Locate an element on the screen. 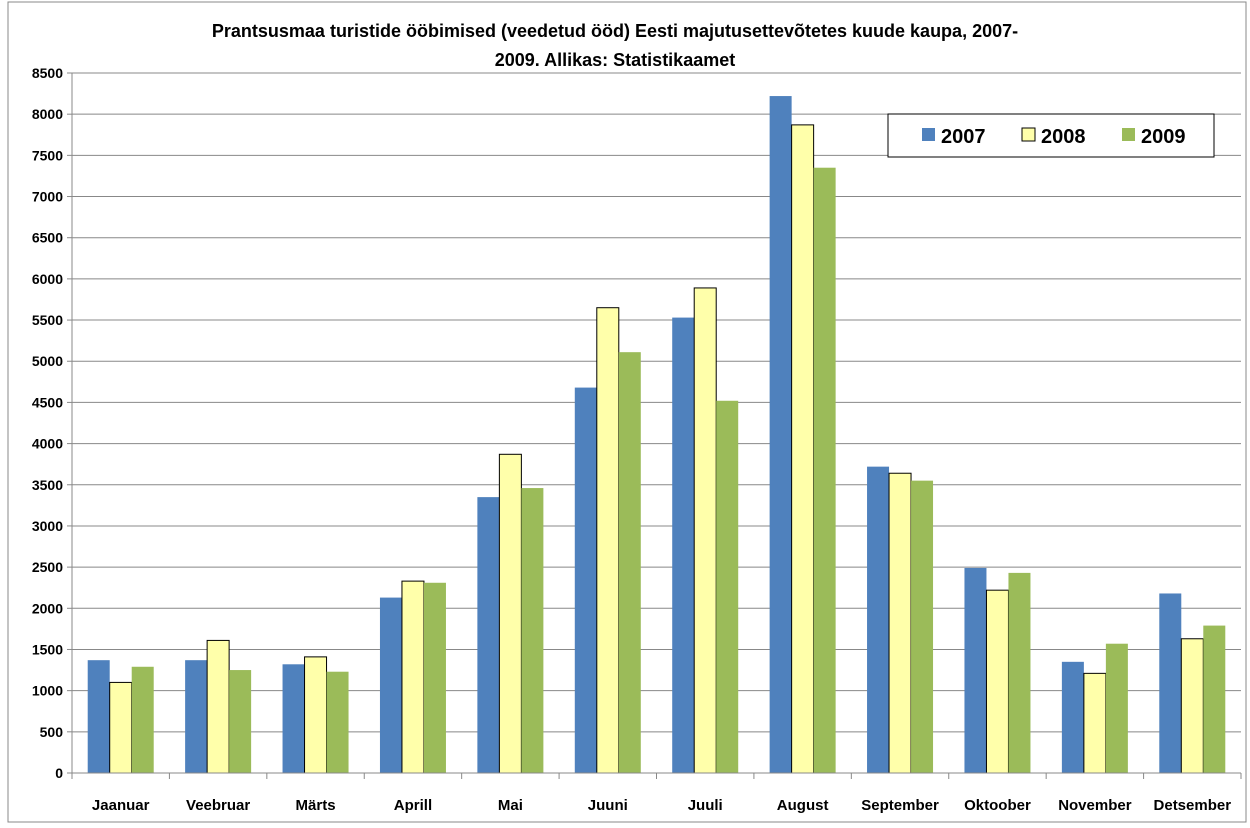 The width and height of the screenshot is (1250, 828). bar-2007-Mai is located at coordinates (488, 635).